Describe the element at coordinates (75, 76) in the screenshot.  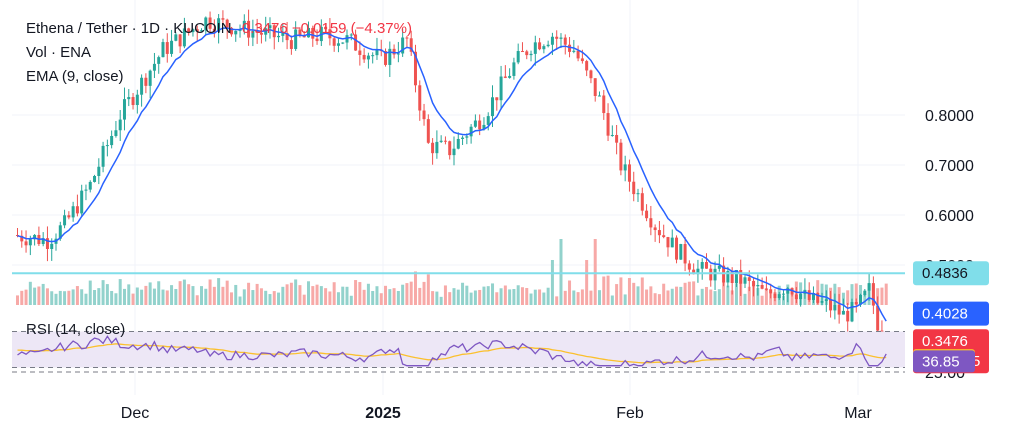
I see `ema-legend: EMA (9, close)` at that location.